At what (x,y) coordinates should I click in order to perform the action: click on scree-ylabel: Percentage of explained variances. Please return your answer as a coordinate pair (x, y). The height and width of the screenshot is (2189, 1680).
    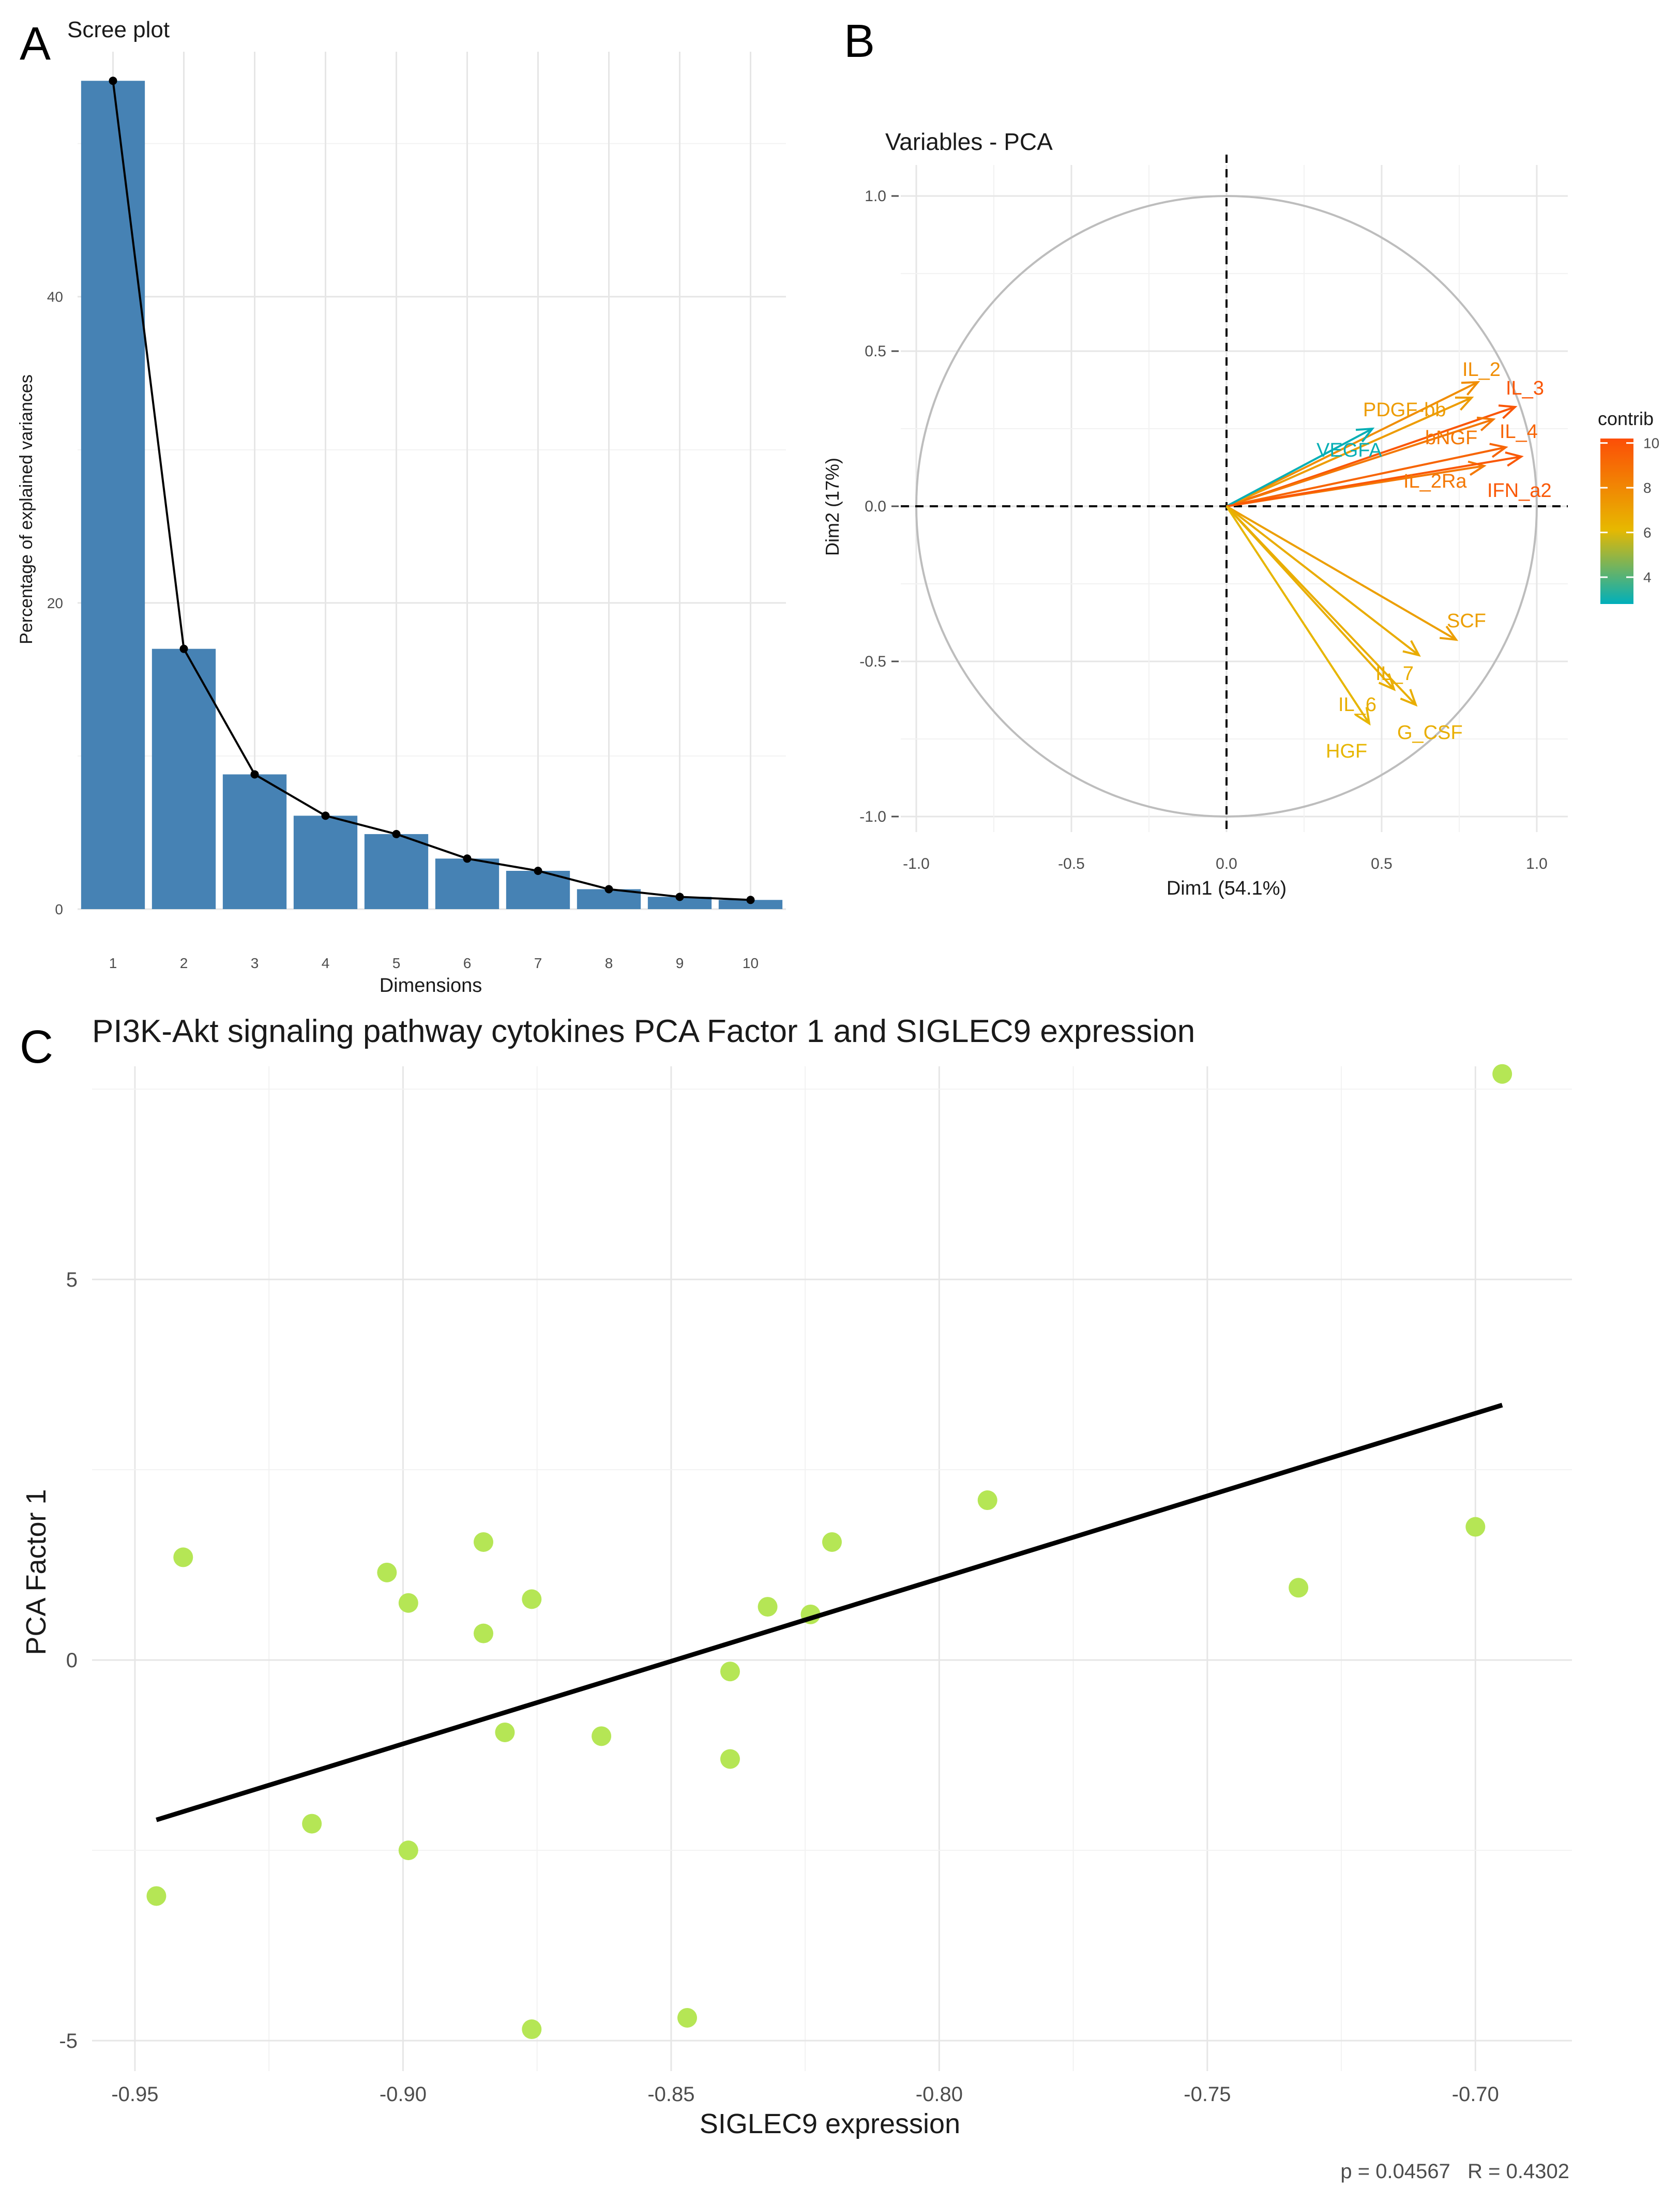
    Looking at the image, I should click on (26, 509).